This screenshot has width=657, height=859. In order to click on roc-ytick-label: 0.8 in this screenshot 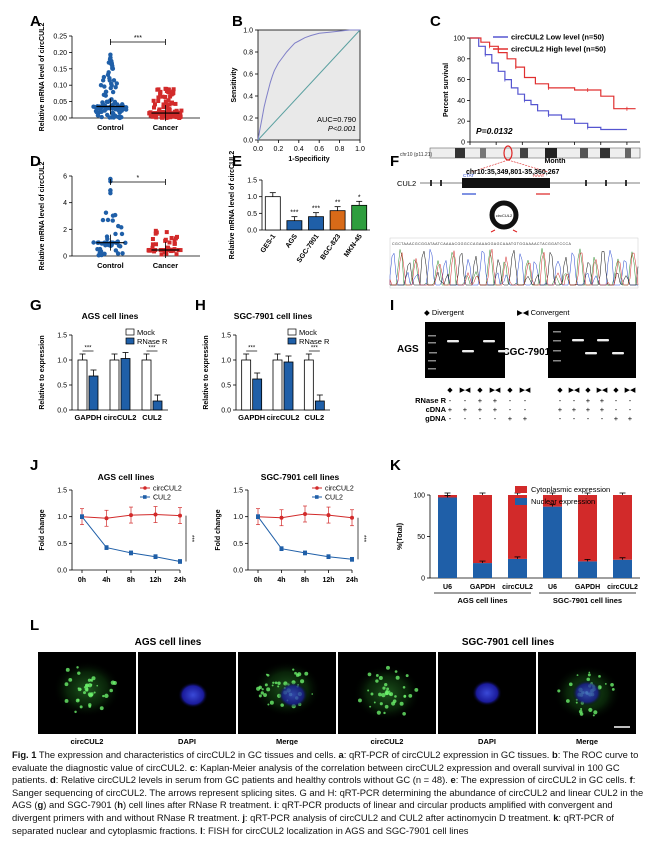, I will do `click(248, 53)`.